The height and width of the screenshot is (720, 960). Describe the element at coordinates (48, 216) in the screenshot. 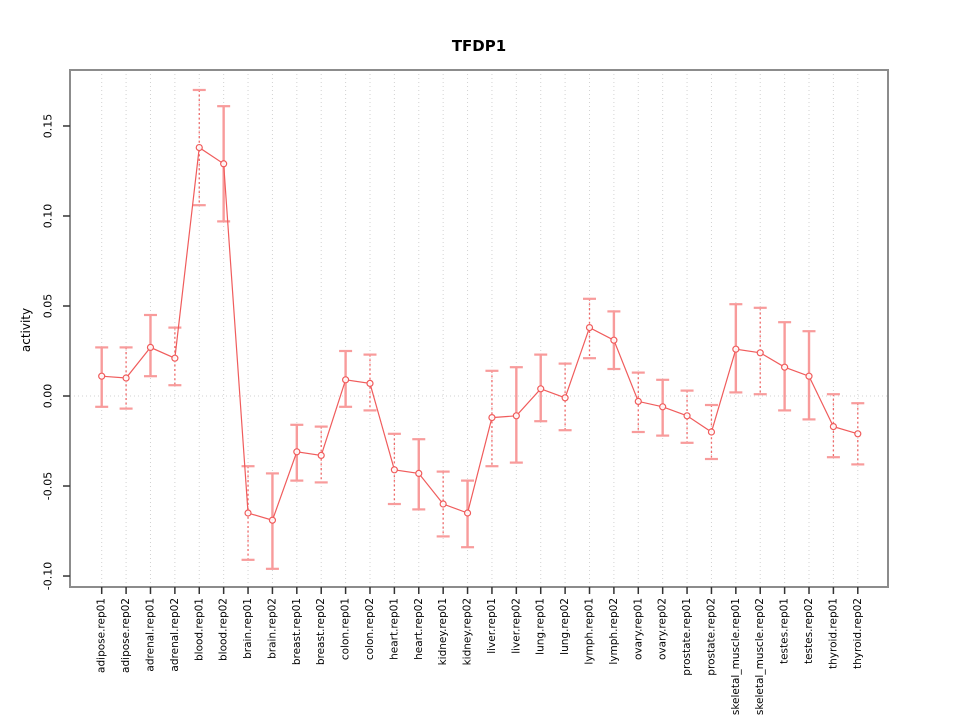

I see `y-tick-label: 0.10` at that location.